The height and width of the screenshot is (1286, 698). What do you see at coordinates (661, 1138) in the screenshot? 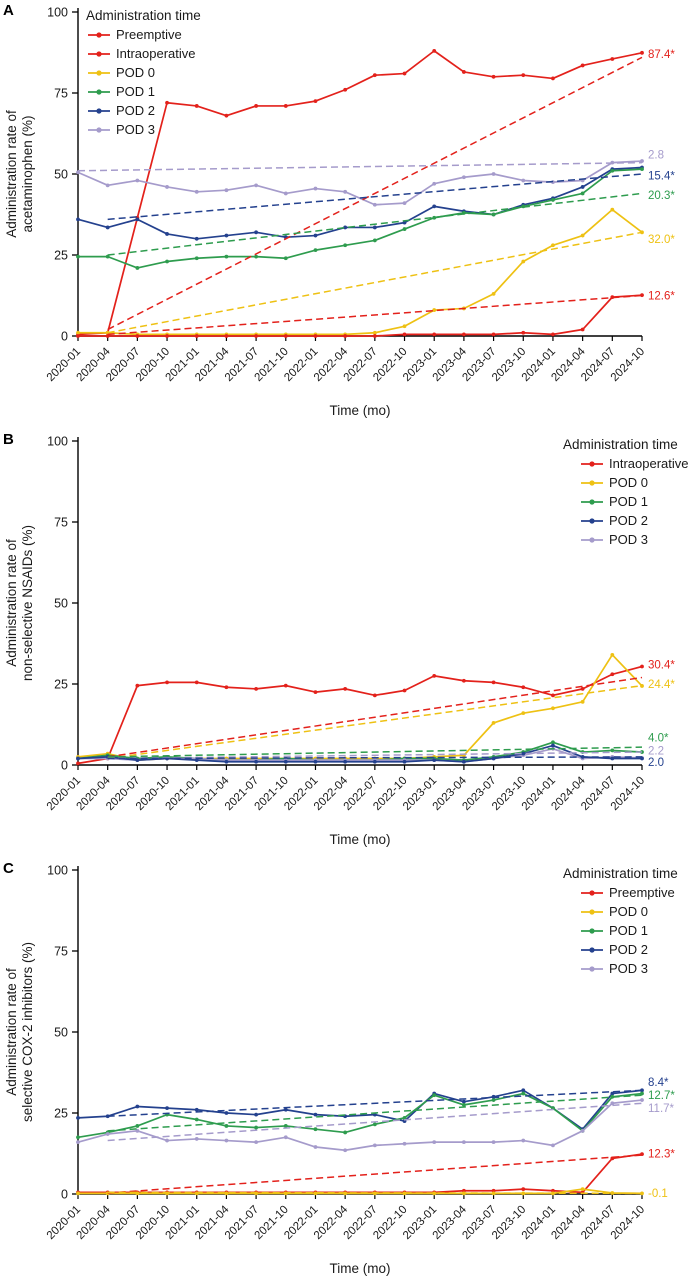
I see `end-labels: 8.4*12.7*11.7* 12.3* -0.1` at bounding box center [661, 1138].